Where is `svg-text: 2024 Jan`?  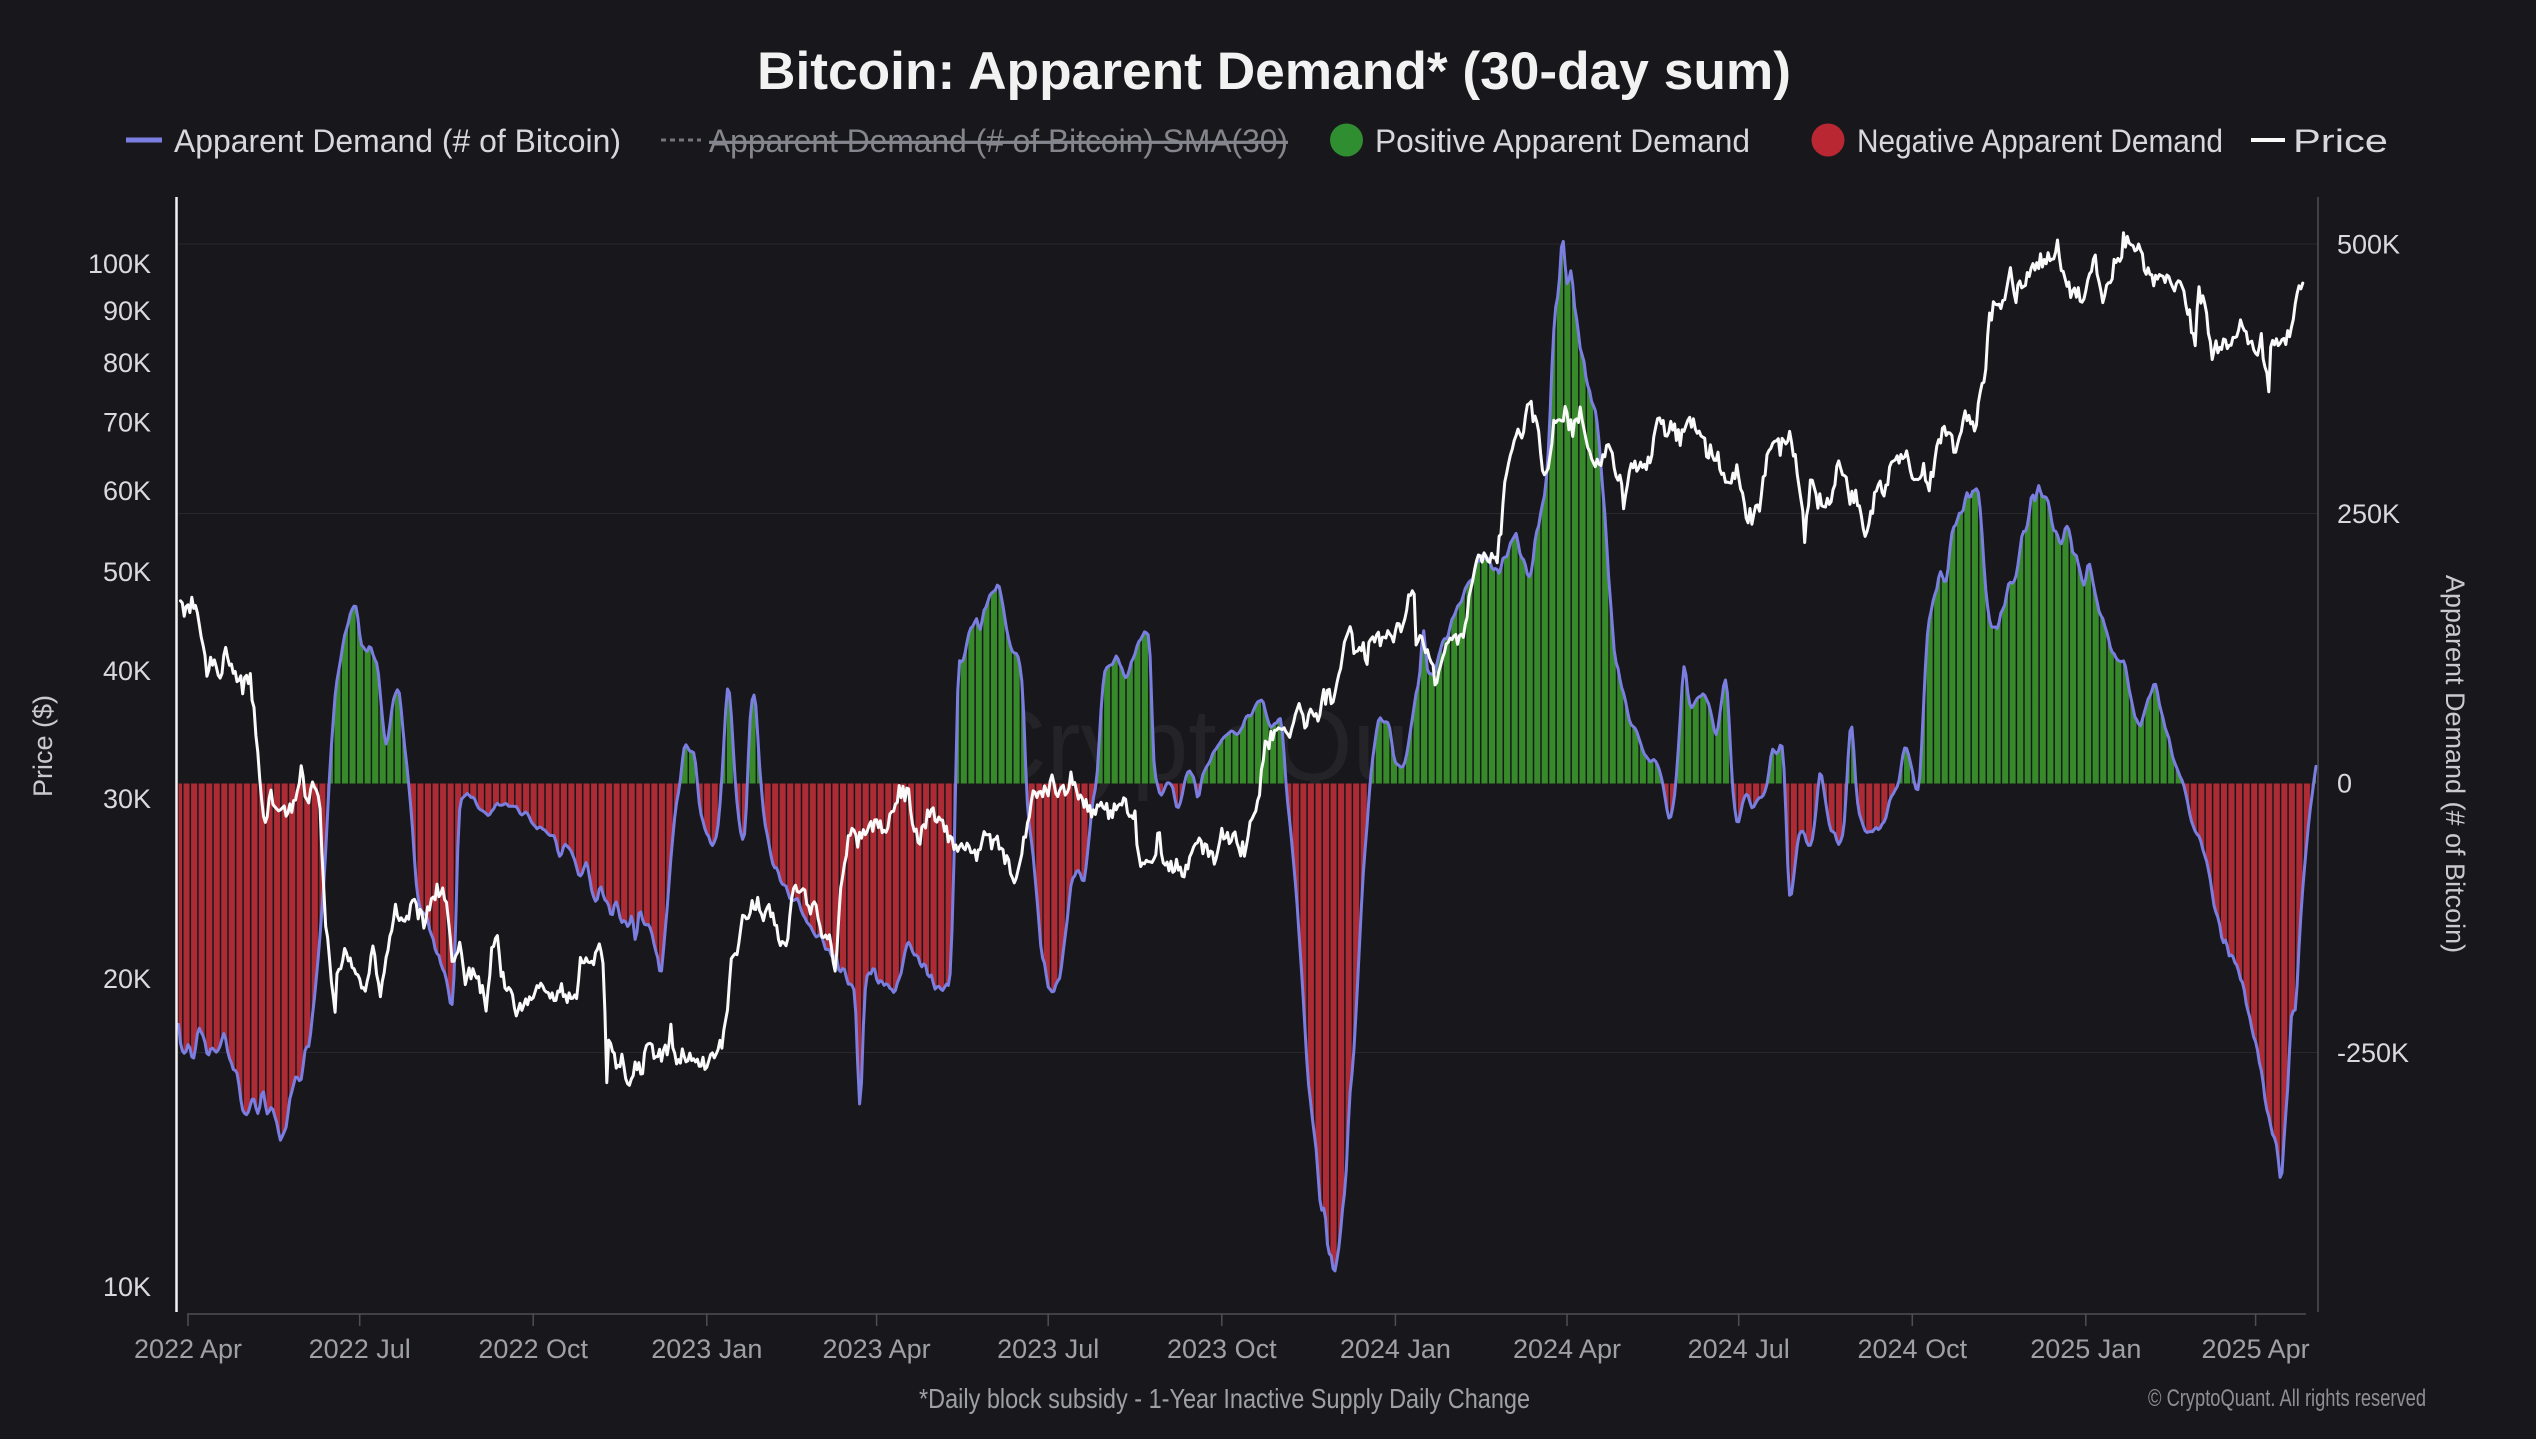
svg-text: 2024 Jan is located at coordinates (1395, 1349).